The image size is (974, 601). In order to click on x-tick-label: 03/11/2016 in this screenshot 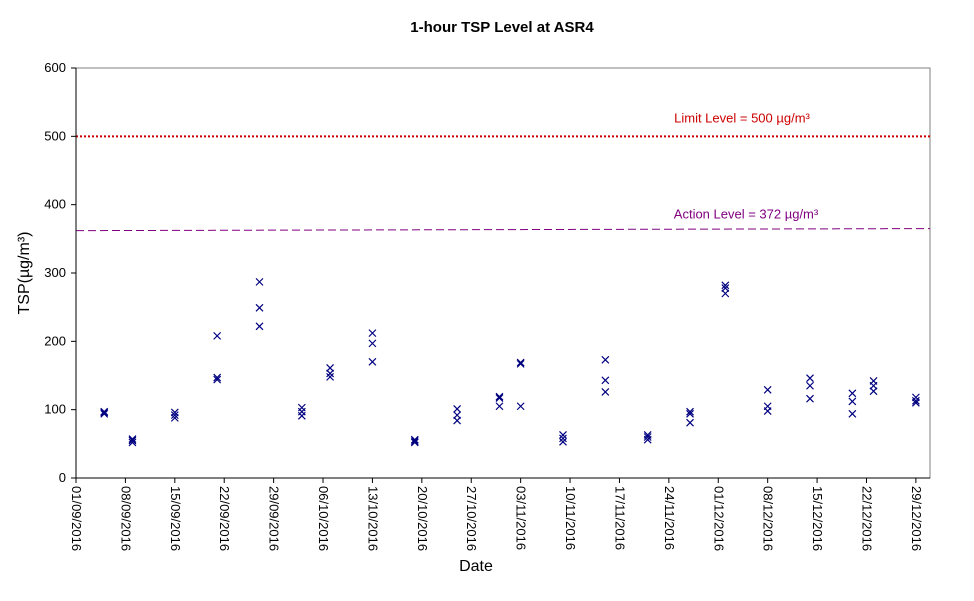, I will do `click(521, 518)`.